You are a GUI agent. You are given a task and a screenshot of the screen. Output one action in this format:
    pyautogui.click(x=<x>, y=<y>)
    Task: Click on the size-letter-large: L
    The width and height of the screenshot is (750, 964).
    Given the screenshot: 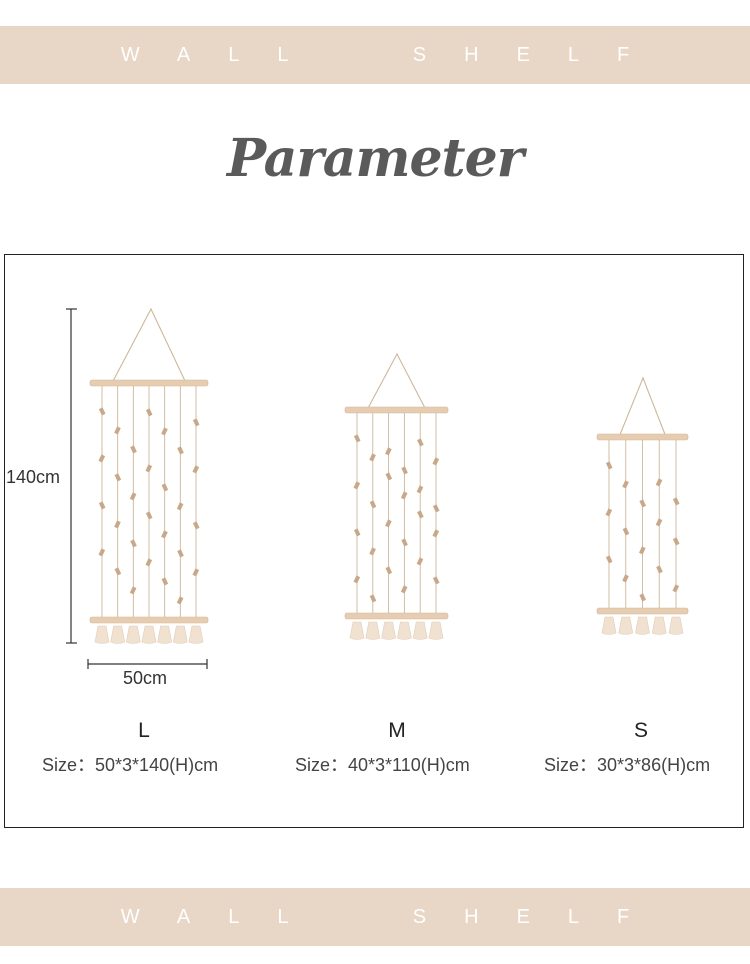 What is the action you would take?
    pyautogui.click(x=144, y=730)
    